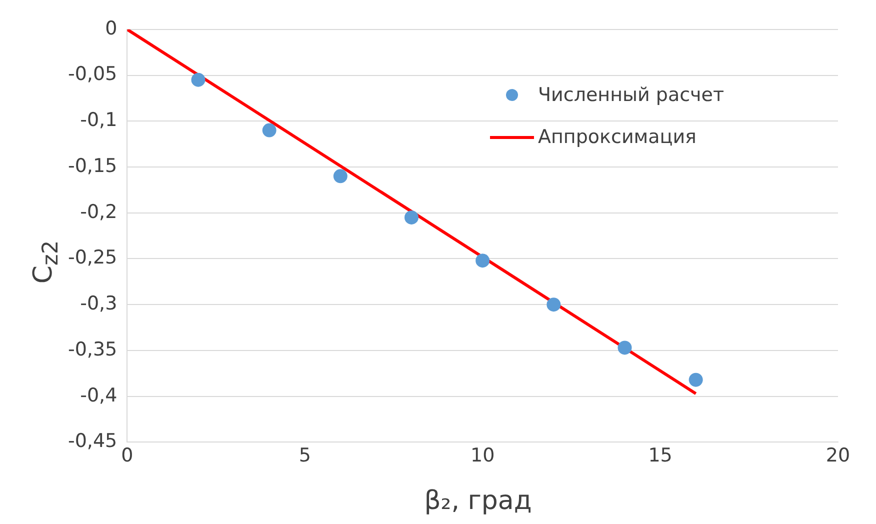 This screenshot has width=876, height=524. Describe the element at coordinates (660, 455) in the screenshot. I see `x-tick-label: 15` at that location.